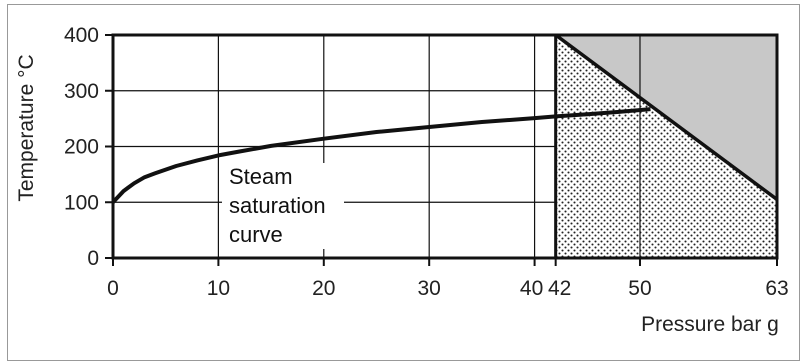 The height and width of the screenshot is (364, 806). I want to click on x-axis-title: Pressure bar g, so click(710, 324).